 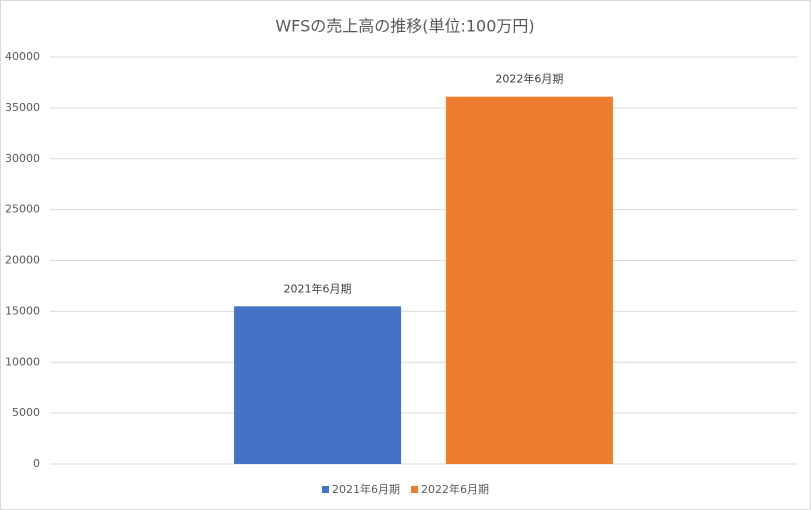 What do you see at coordinates (22, 158) in the screenshot?
I see `y-tick-label: 30000` at bounding box center [22, 158].